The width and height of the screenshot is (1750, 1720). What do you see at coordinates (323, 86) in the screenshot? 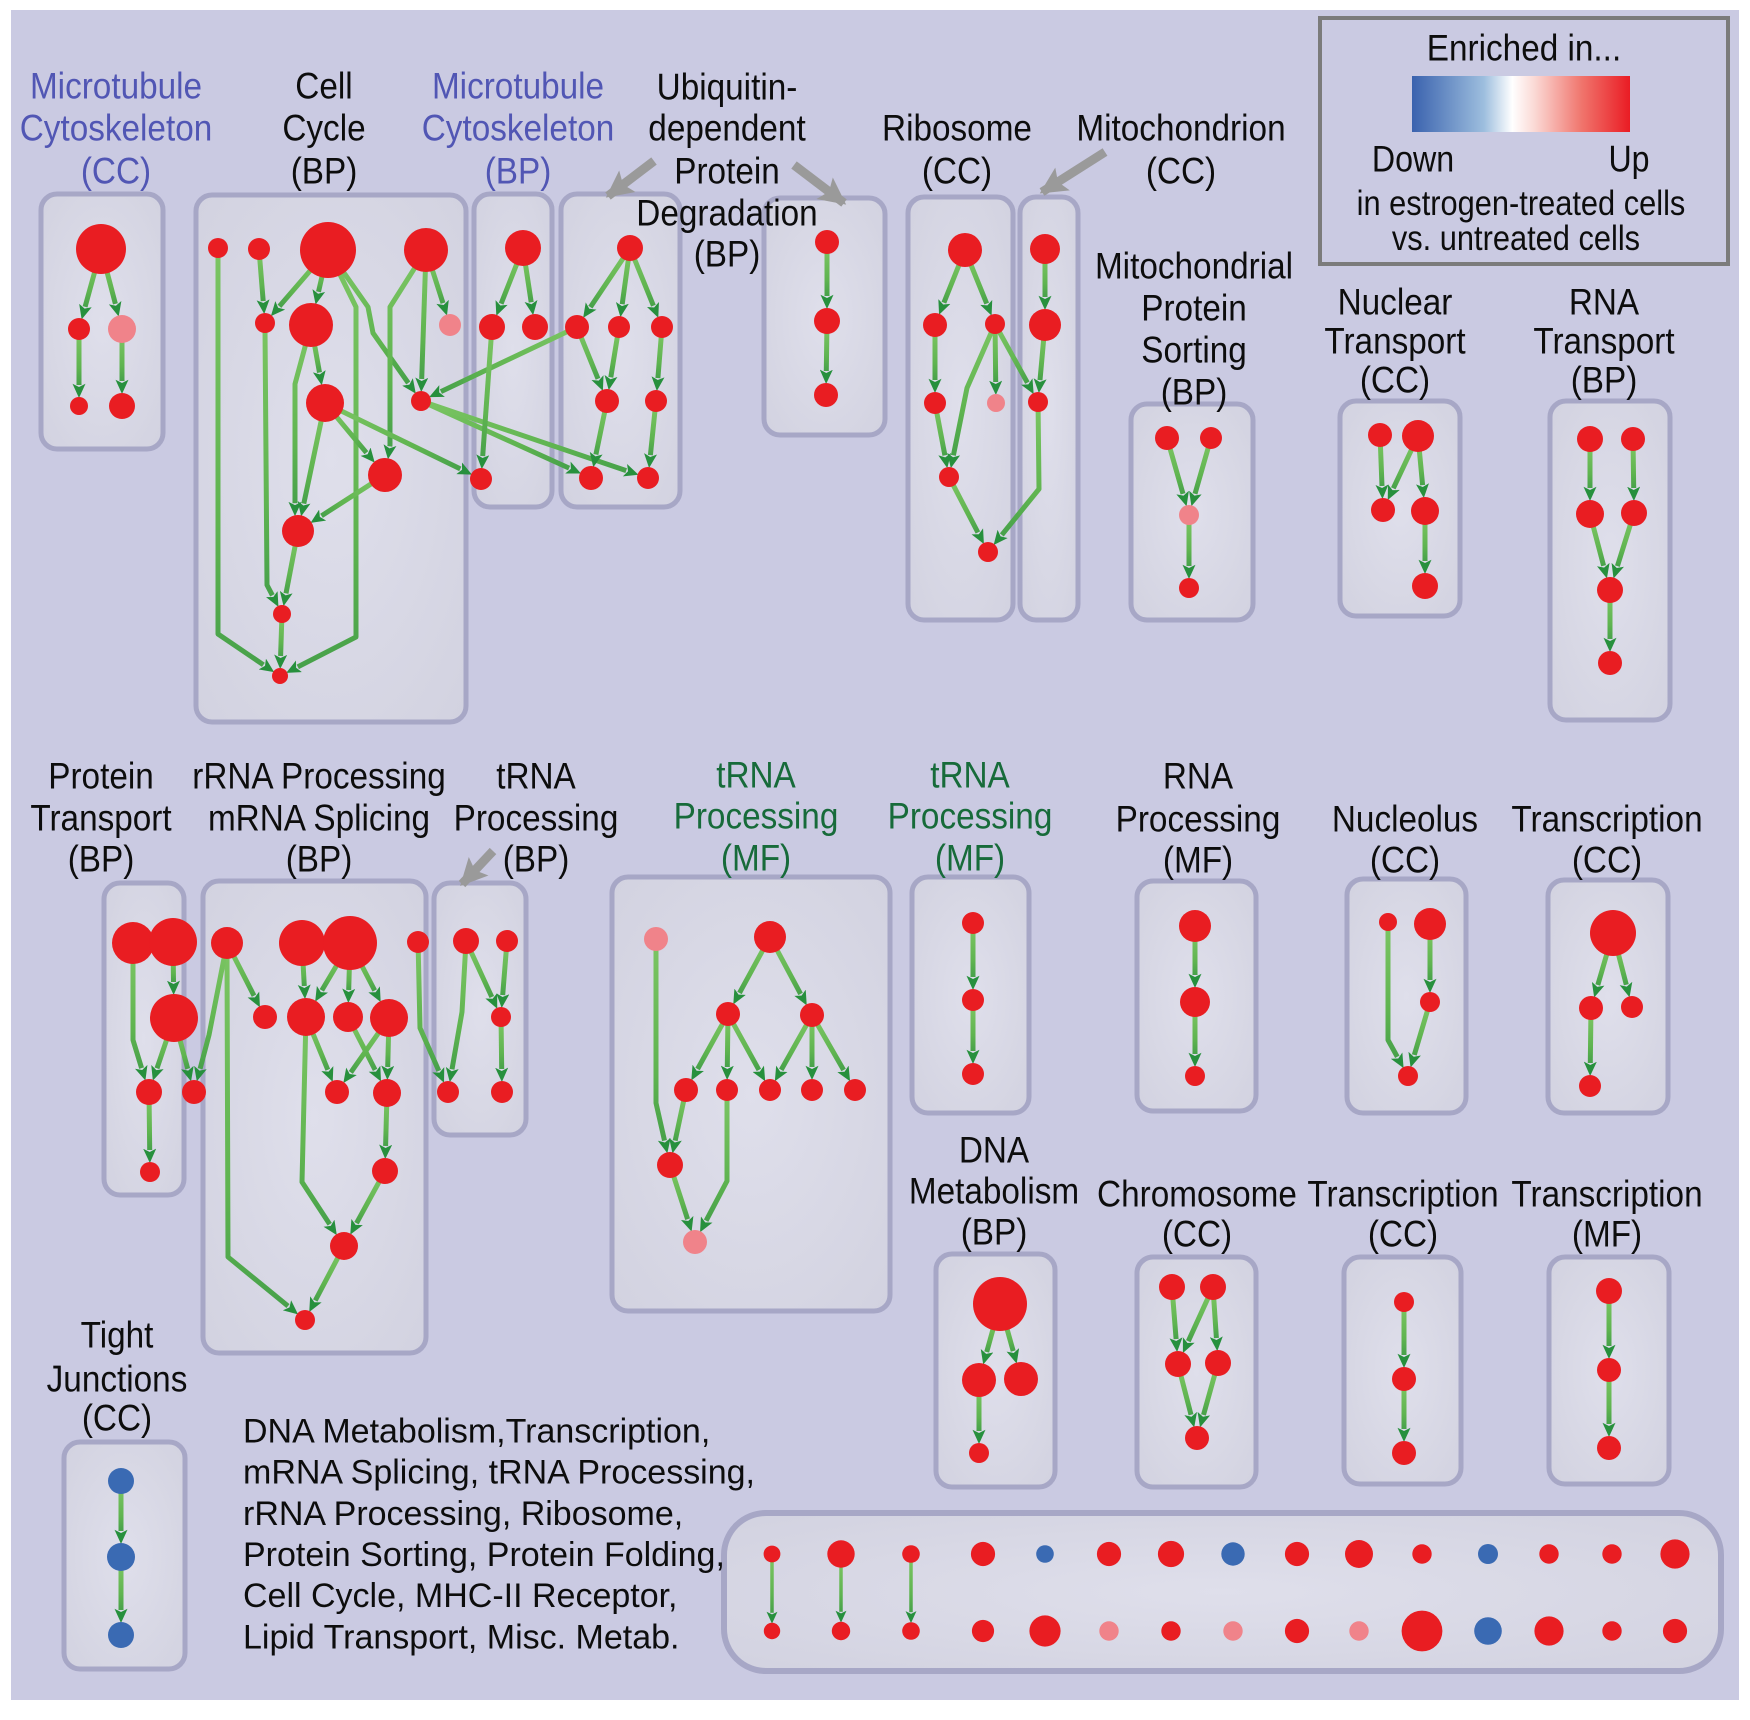
I see `svg-text: Cell` at bounding box center [323, 86].